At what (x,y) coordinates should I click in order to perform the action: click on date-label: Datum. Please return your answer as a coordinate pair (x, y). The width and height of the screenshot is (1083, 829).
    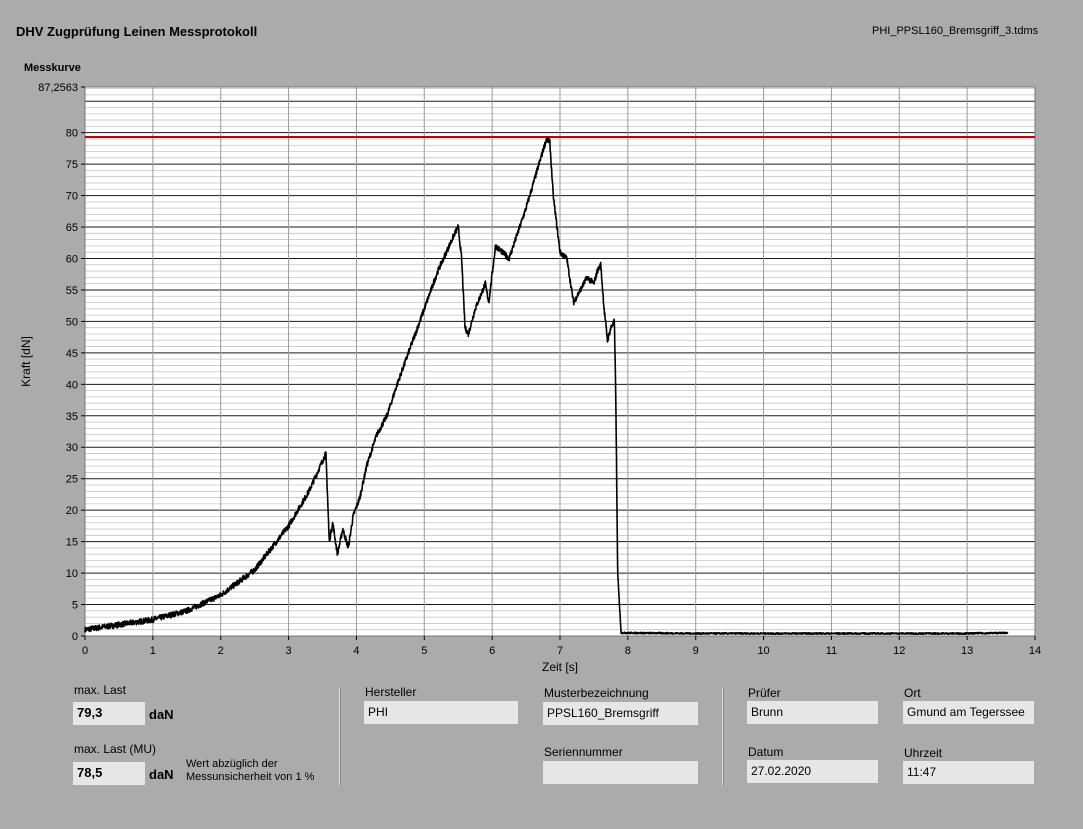
    Looking at the image, I should click on (766, 752).